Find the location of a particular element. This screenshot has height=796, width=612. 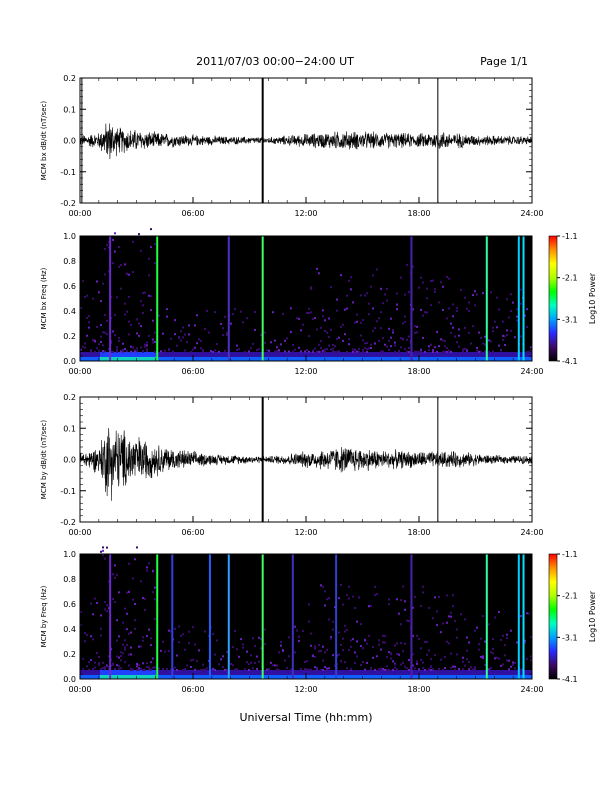

colorbar-tick-label: -2.1 is located at coordinates (570, 278).